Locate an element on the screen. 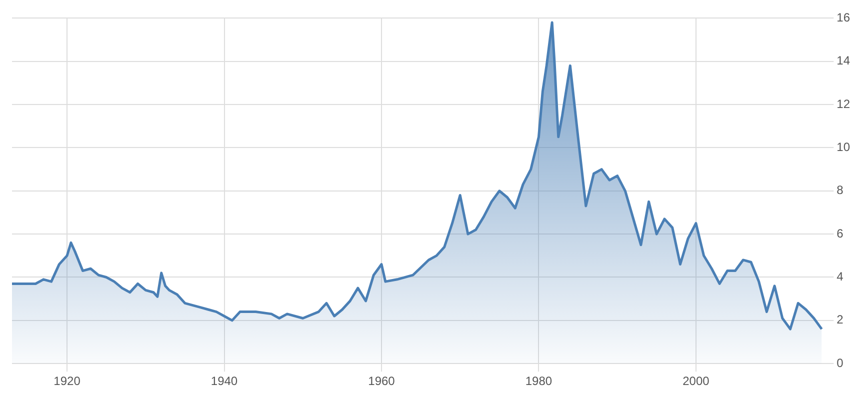 The width and height of the screenshot is (865, 400). y-tick-label: 4 is located at coordinates (840, 277).